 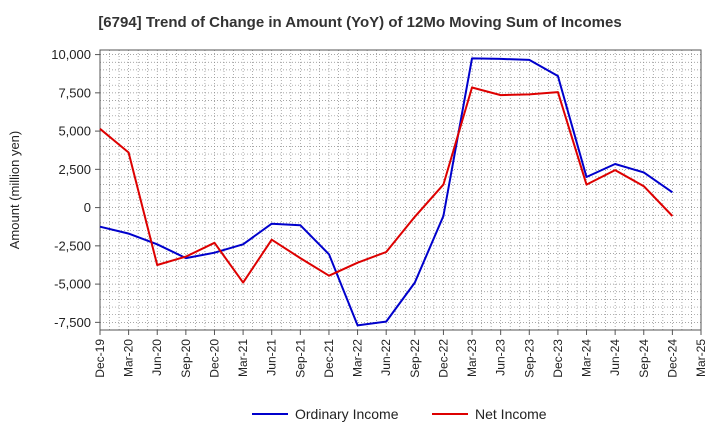 I want to click on x-tick-label: Sep-22, so click(x=415, y=358).